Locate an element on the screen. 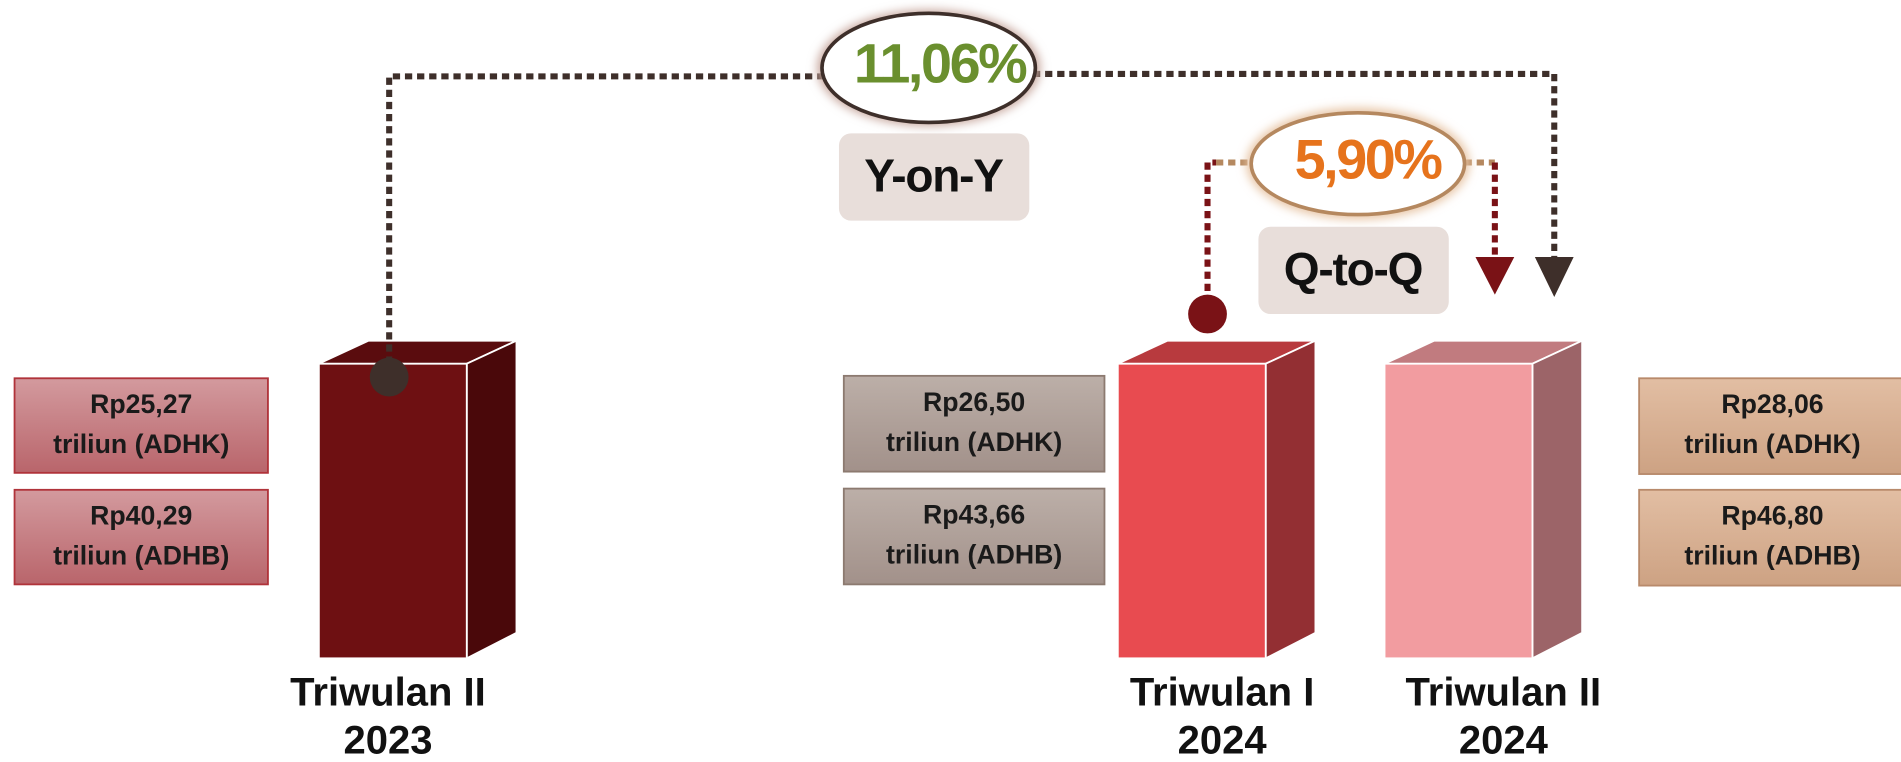 The height and width of the screenshot is (762, 1901). period-label: Triwulan I is located at coordinates (1222, 692).